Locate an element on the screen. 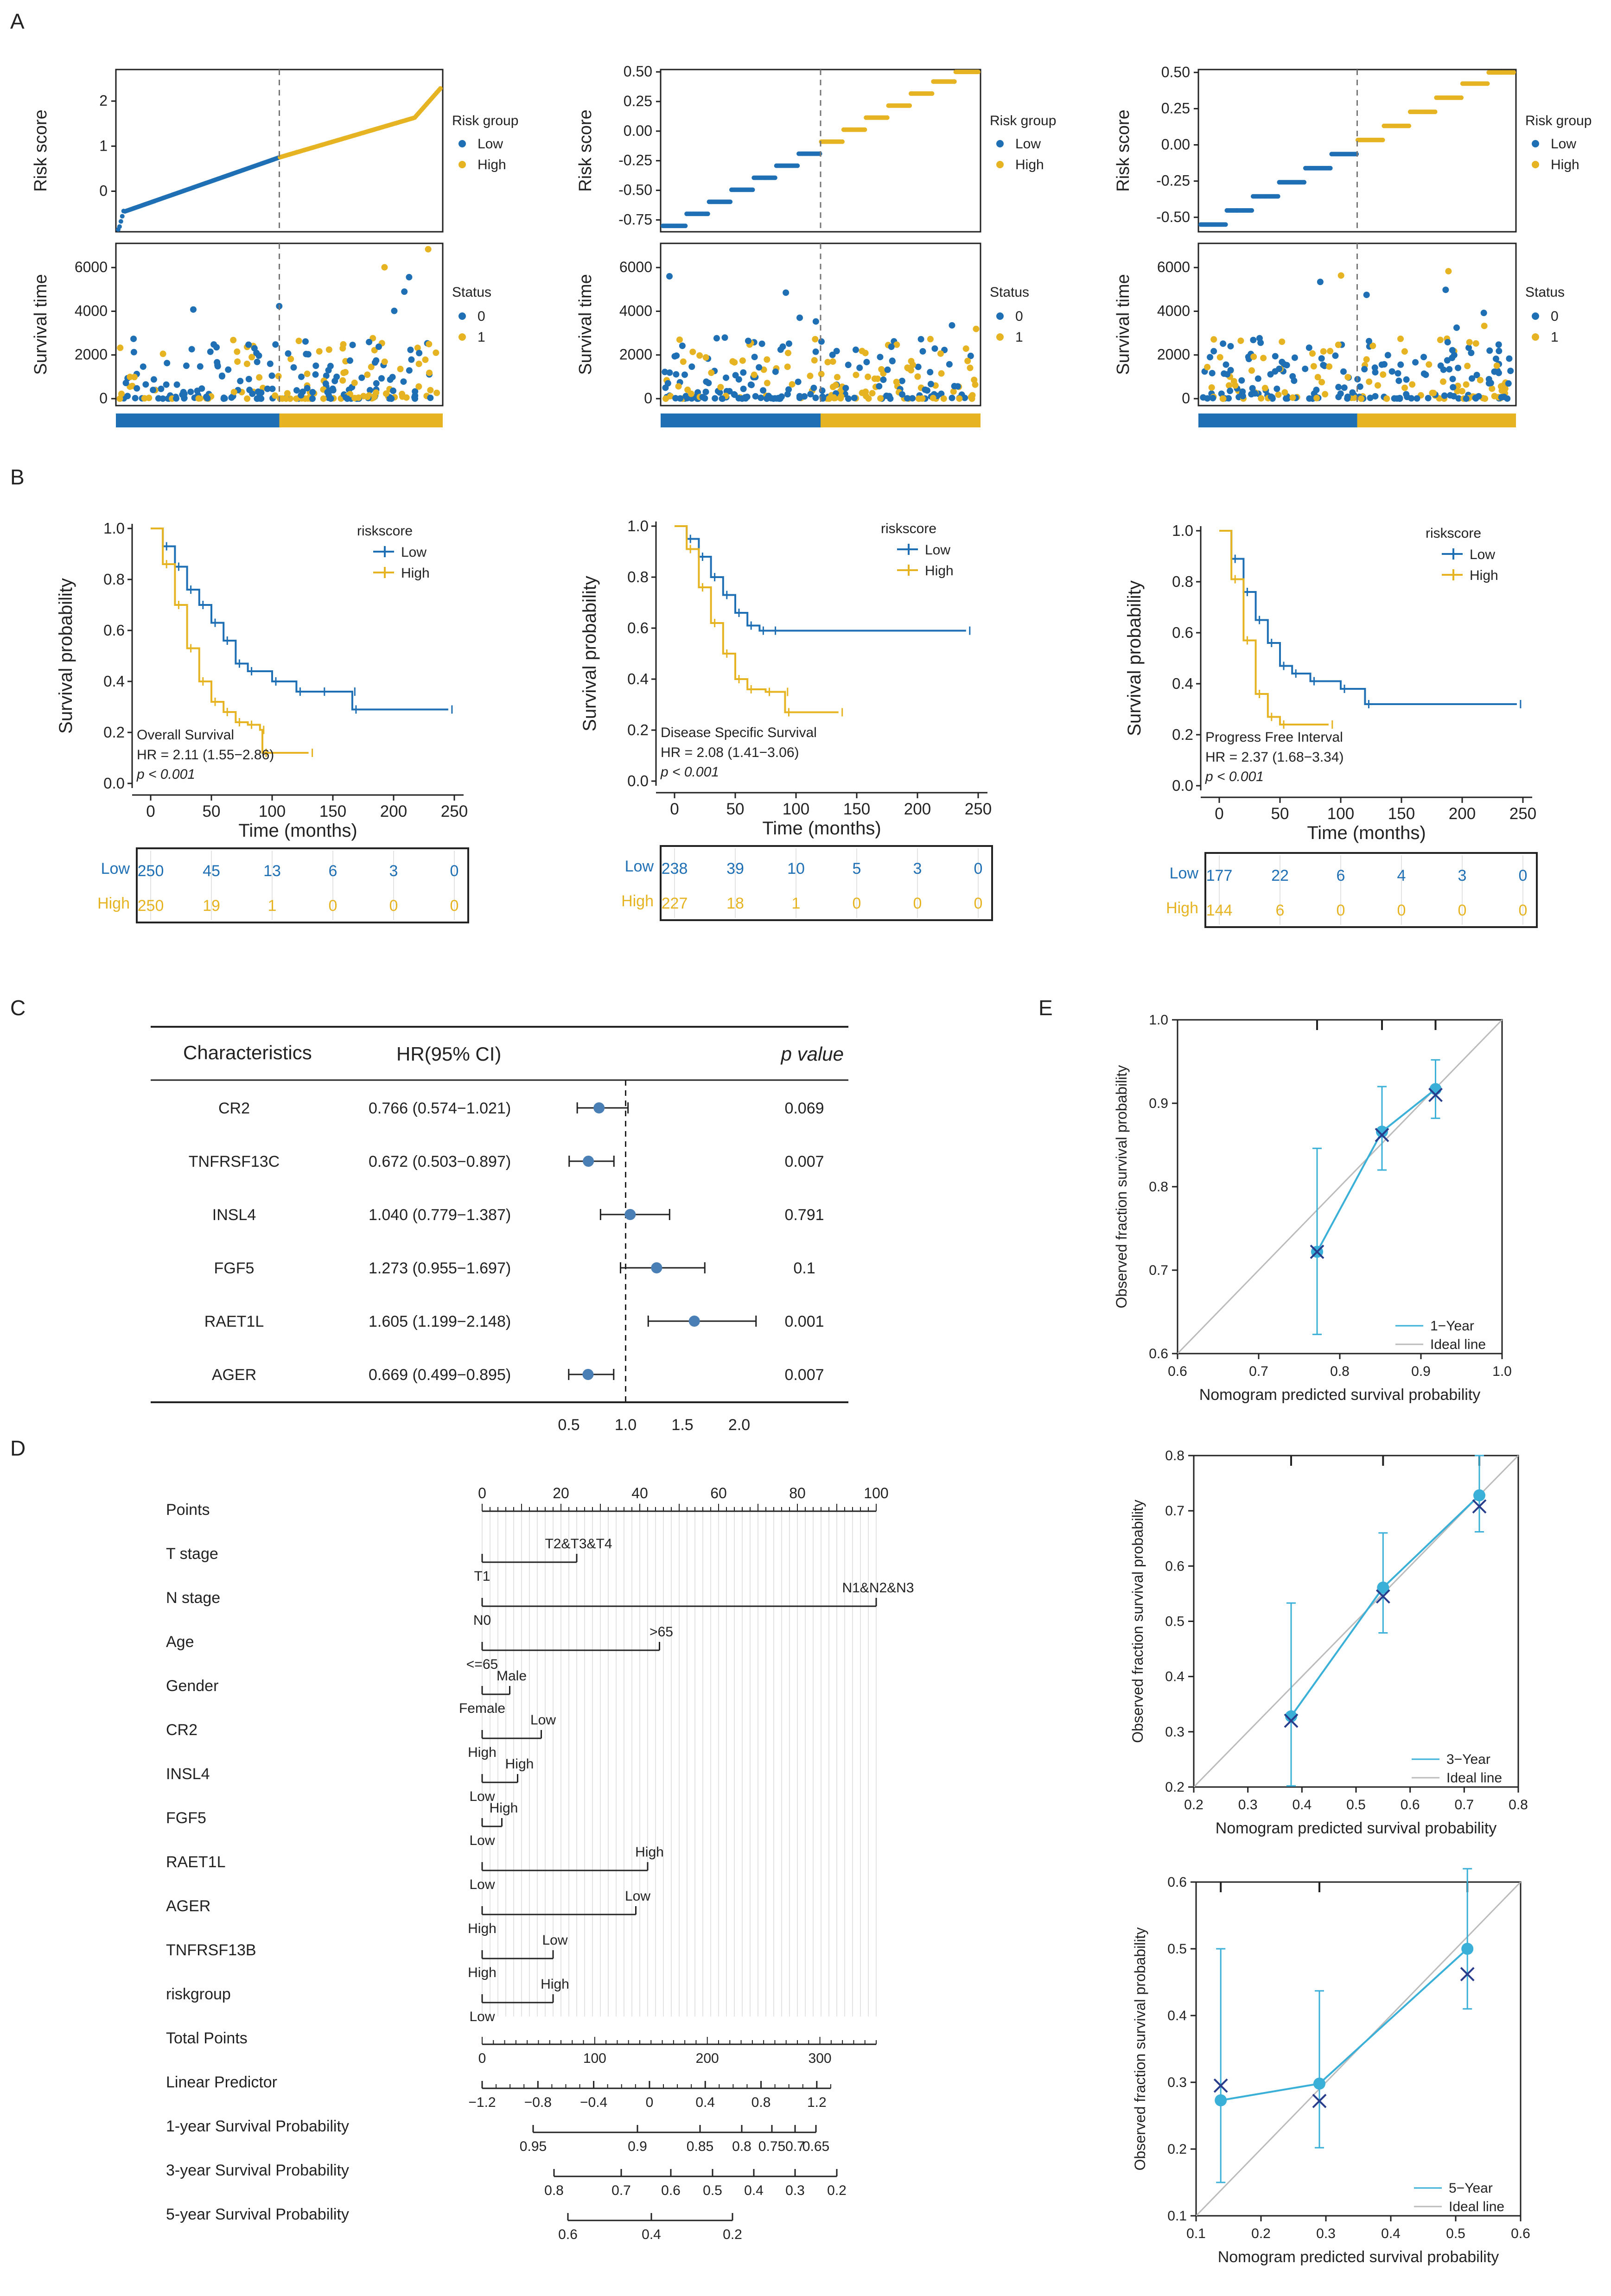  legend-dot-low is located at coordinates (462, 143).